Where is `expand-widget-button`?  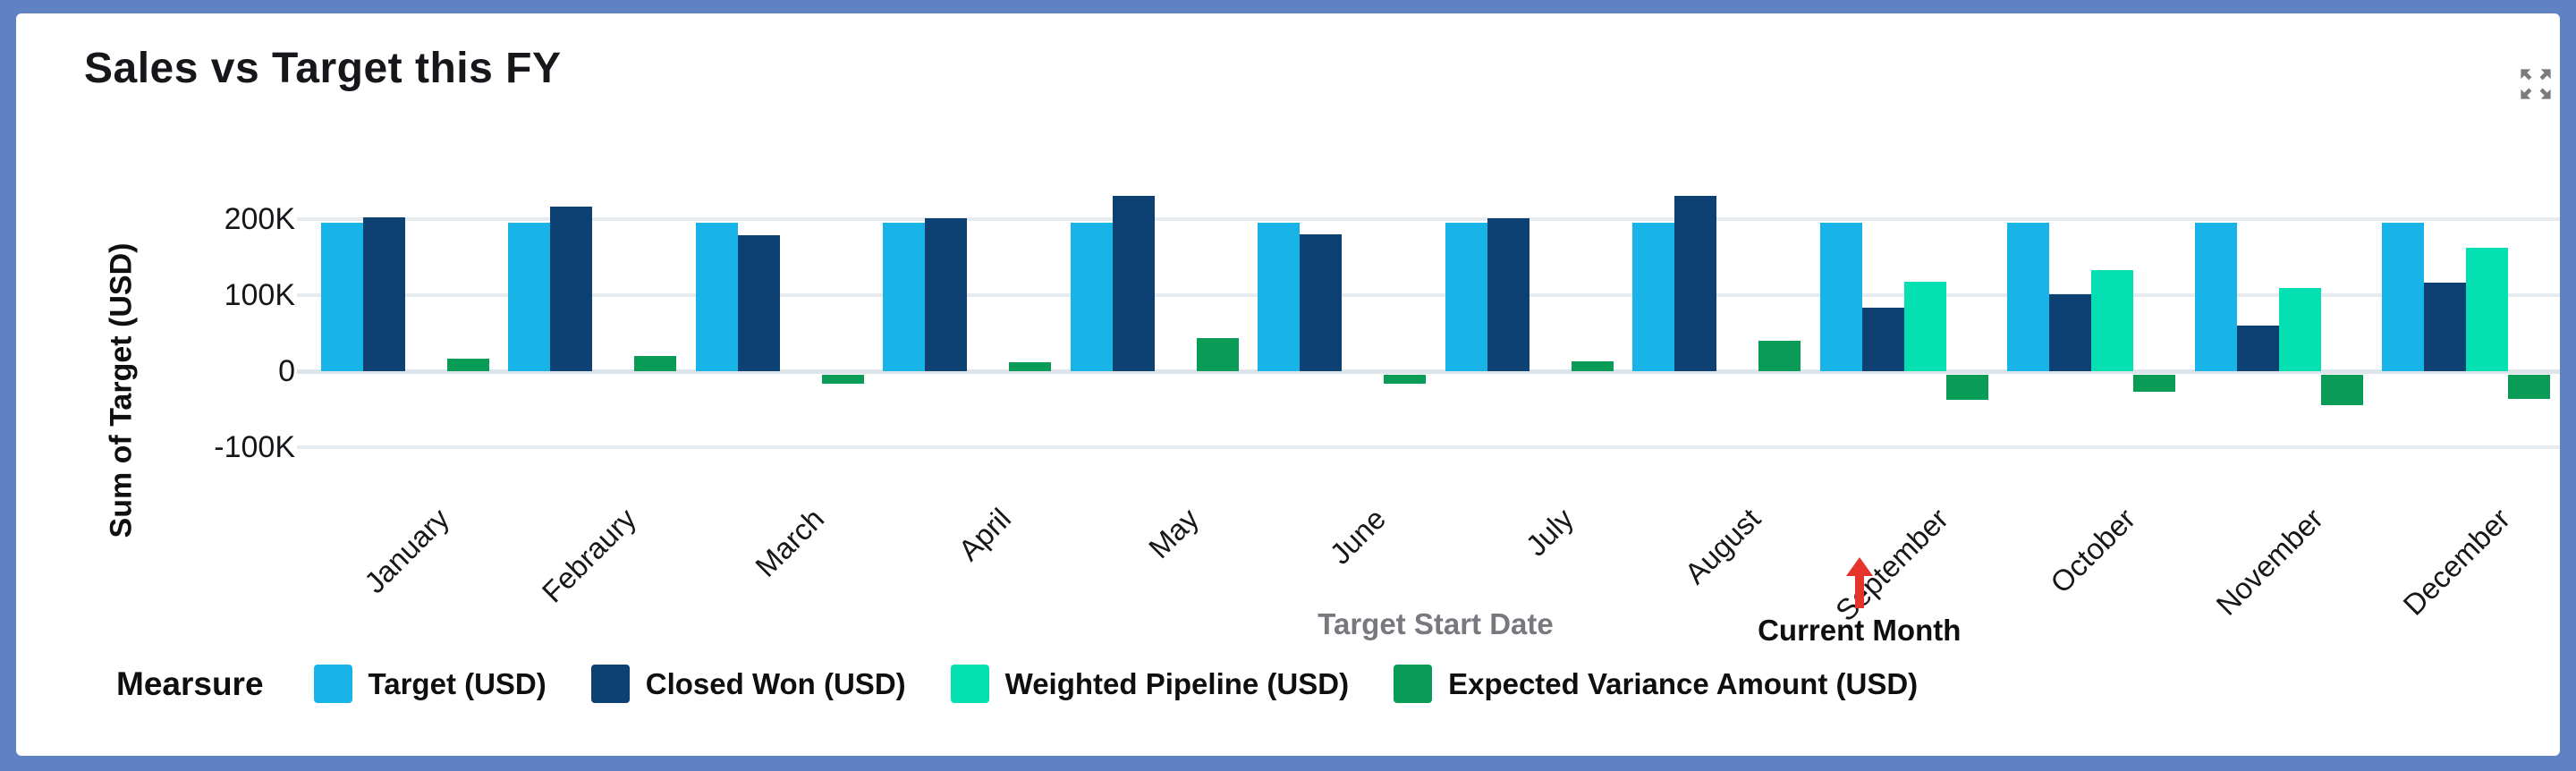
expand-widget-button is located at coordinates (2536, 84).